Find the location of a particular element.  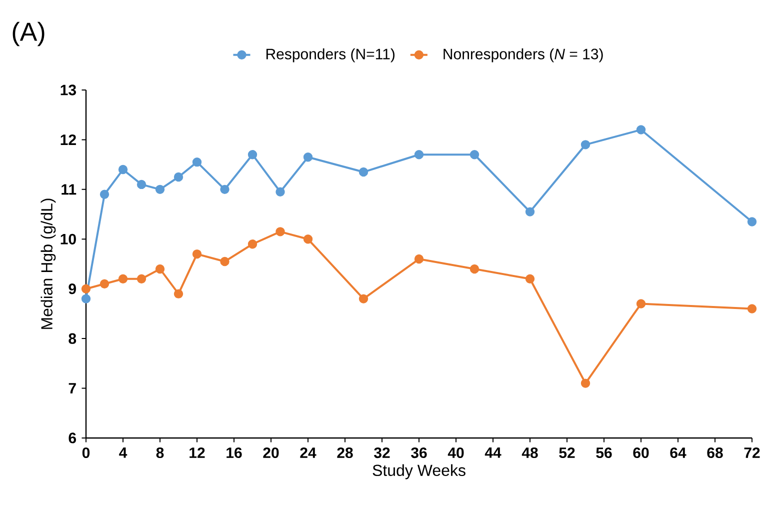

x-tick-label: 0 is located at coordinates (86, 452).